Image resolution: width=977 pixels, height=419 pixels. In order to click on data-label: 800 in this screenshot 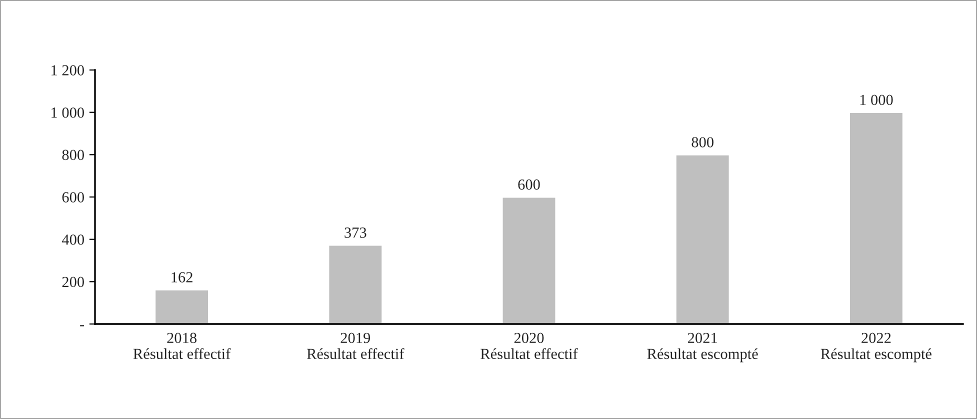, I will do `click(703, 142)`.